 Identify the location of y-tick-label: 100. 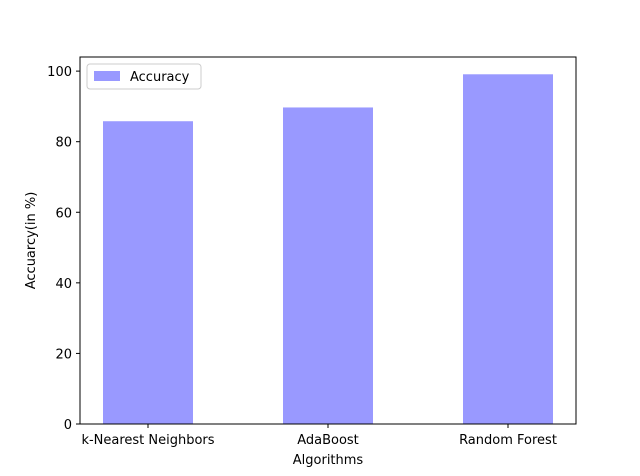
(59, 72).